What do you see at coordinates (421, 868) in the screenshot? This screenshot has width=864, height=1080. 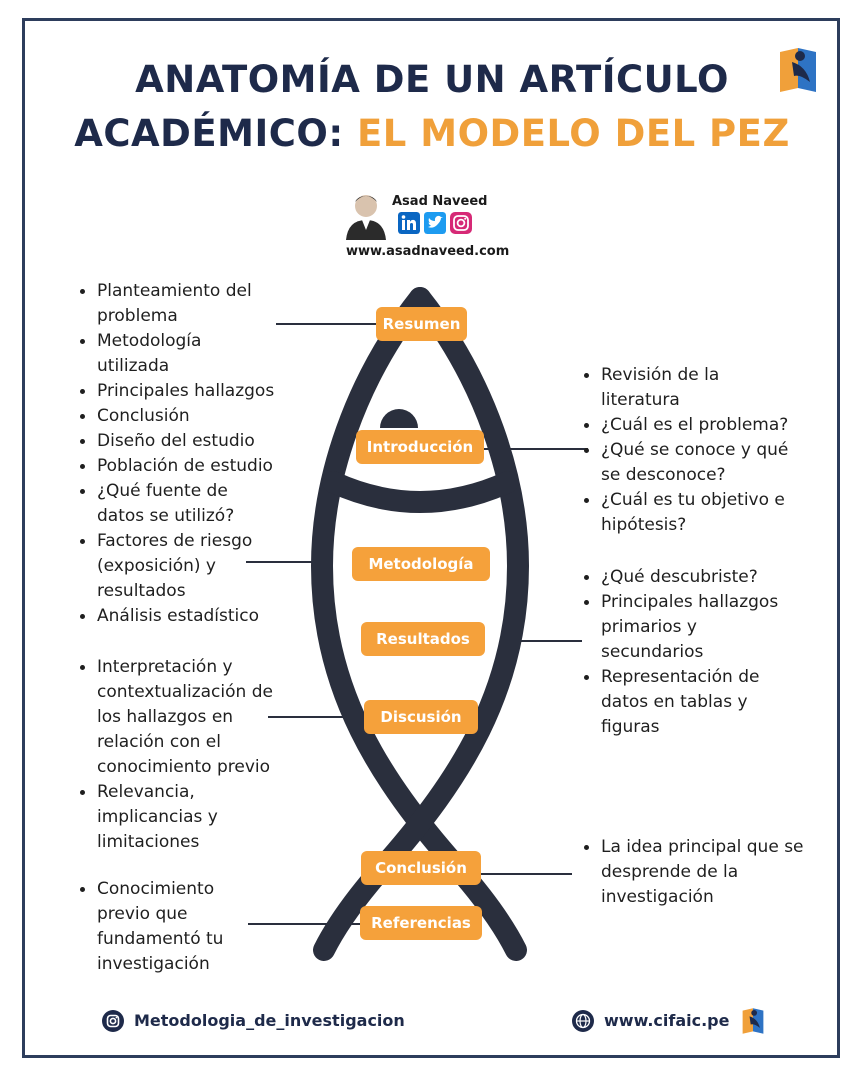 I see `section-conclusion: Conclusión` at bounding box center [421, 868].